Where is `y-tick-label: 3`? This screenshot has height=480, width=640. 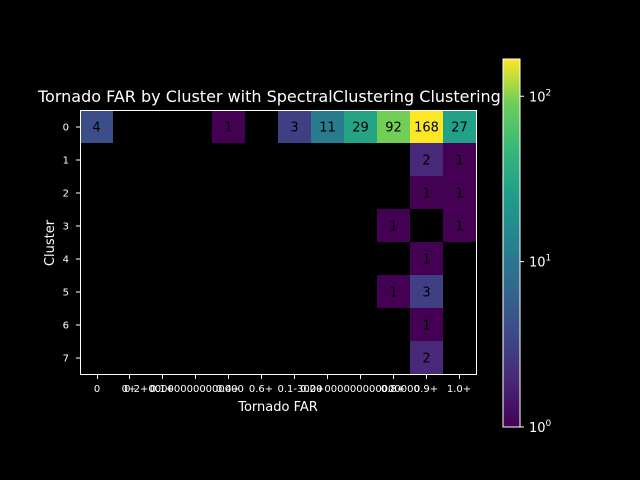
y-tick-label: 3 is located at coordinates (66, 227).